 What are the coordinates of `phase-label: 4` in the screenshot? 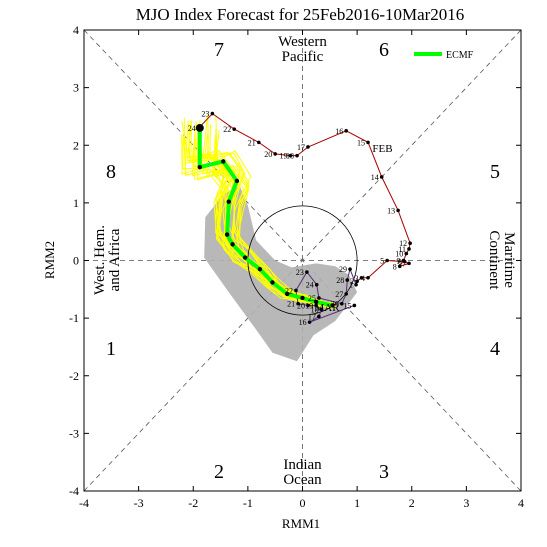 It's located at (495, 349).